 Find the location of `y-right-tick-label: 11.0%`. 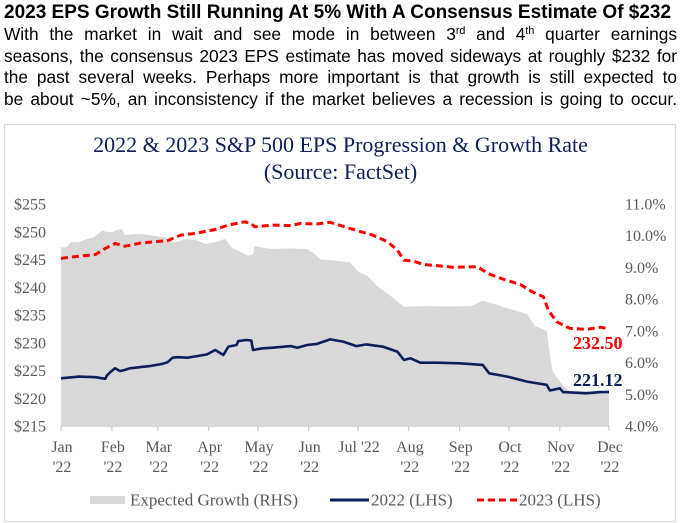

y-right-tick-label: 11.0% is located at coordinates (645, 205).